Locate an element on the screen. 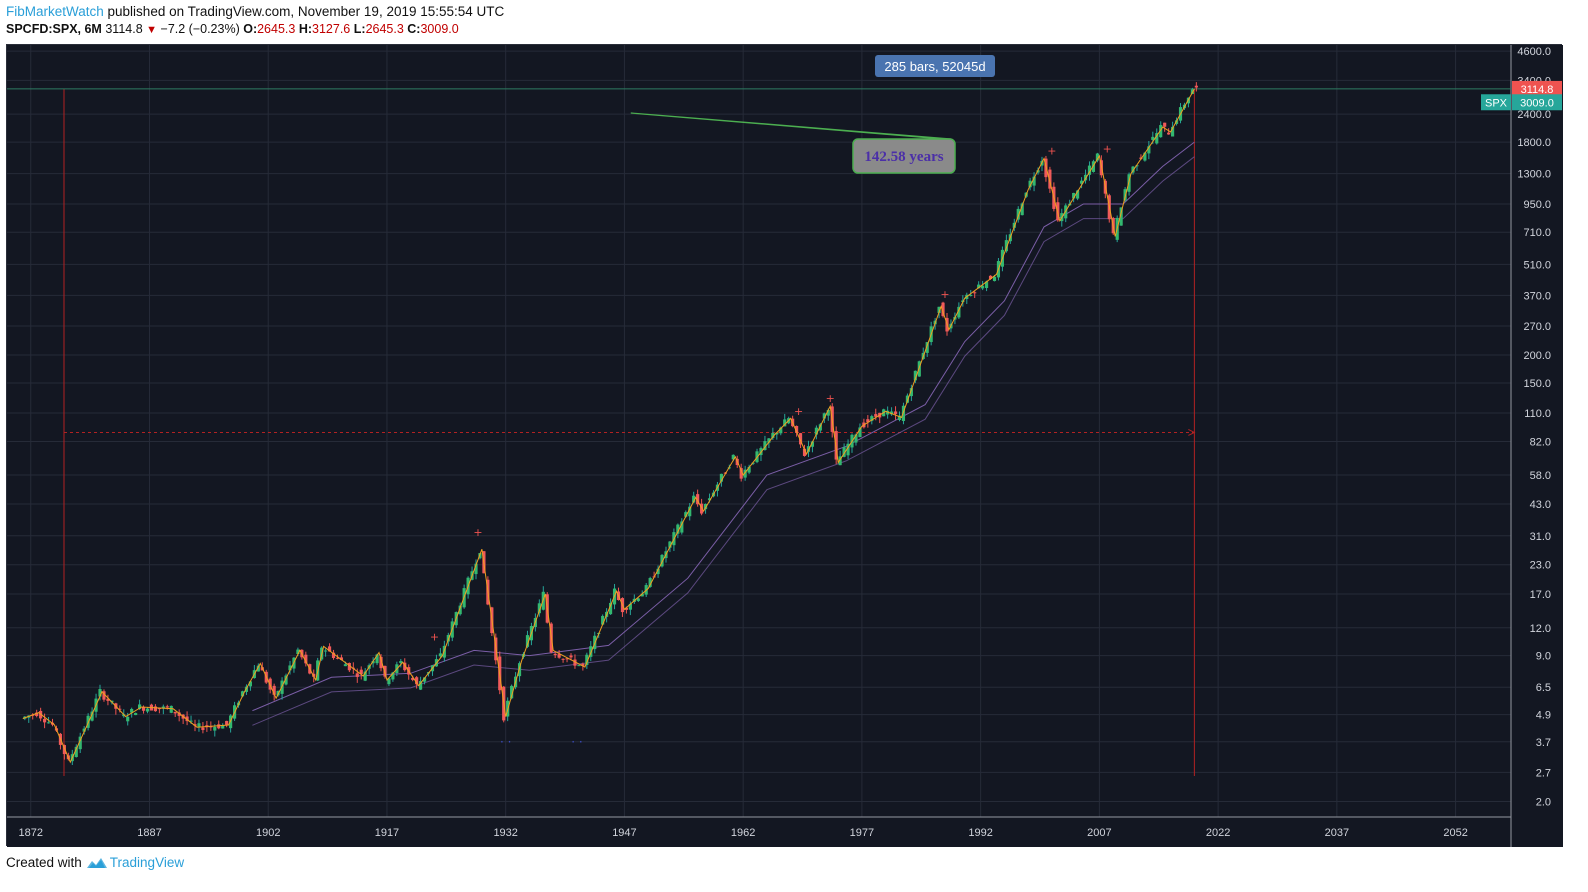  price-tick-label: 82.0 is located at coordinates (1540, 442).